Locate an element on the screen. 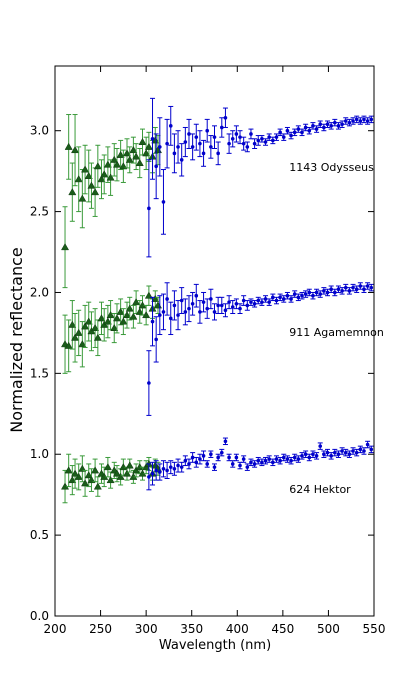 This screenshot has width=415, height=684. y-tick-label: 0.5 is located at coordinates (39, 535).